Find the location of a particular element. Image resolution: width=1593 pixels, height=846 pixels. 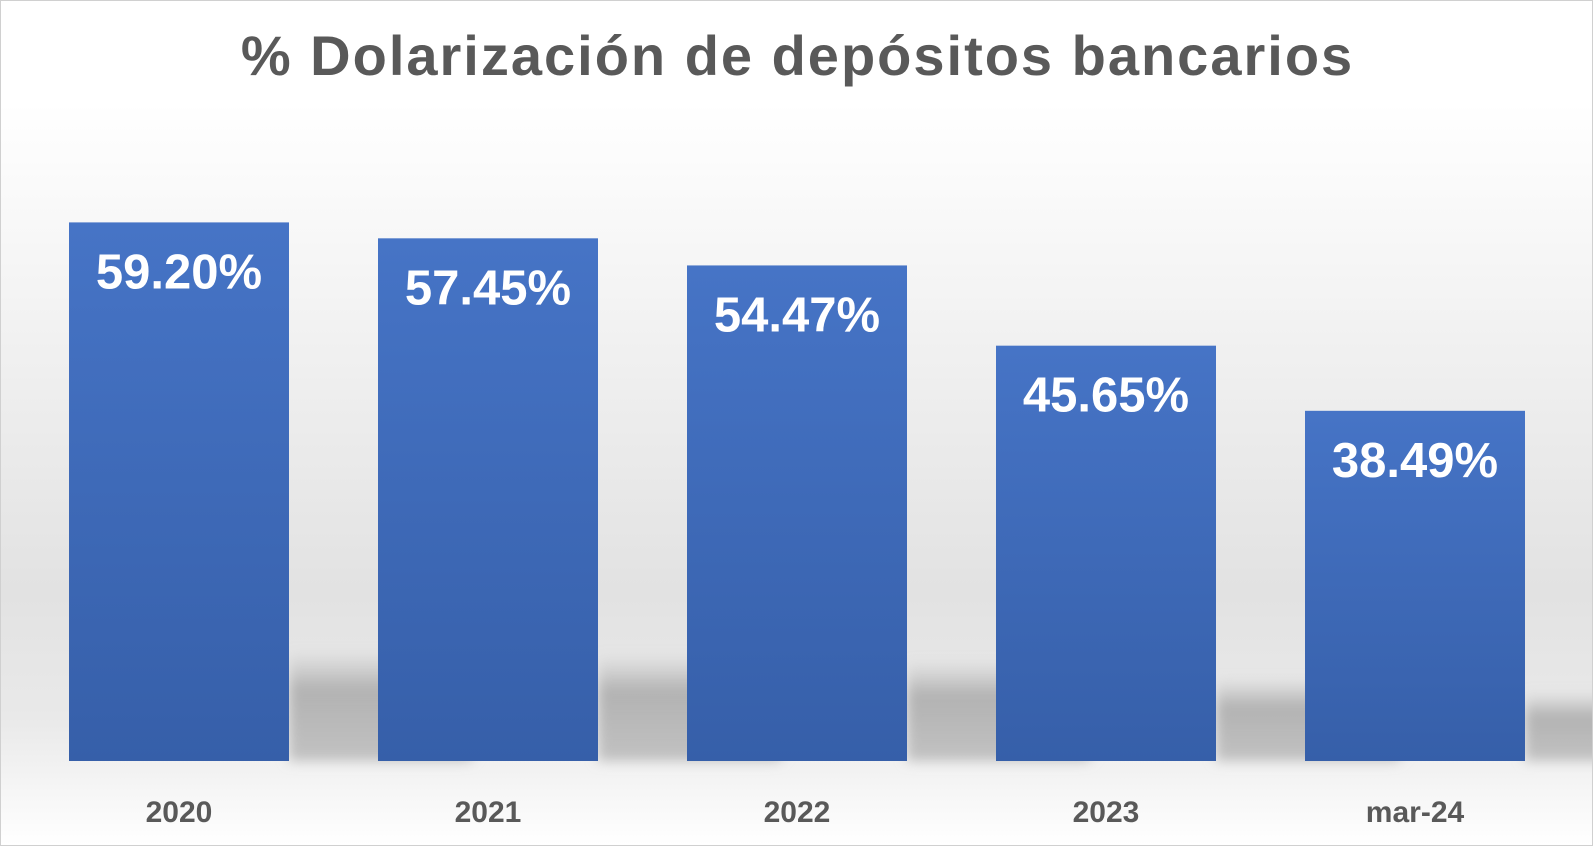

data-label-2022: 54.47% is located at coordinates (797, 315).